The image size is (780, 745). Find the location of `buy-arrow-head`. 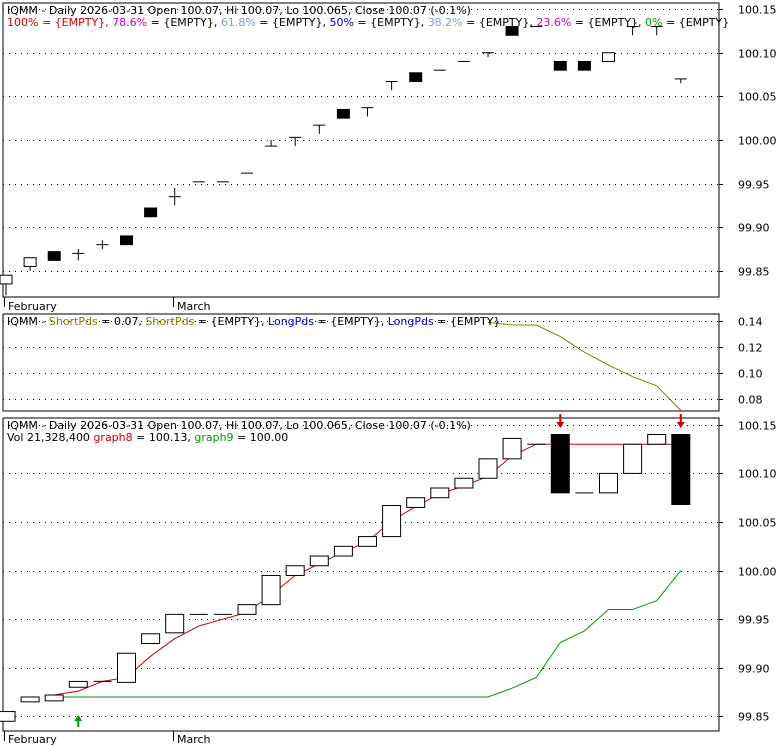

buy-arrow-head is located at coordinates (78, 718).